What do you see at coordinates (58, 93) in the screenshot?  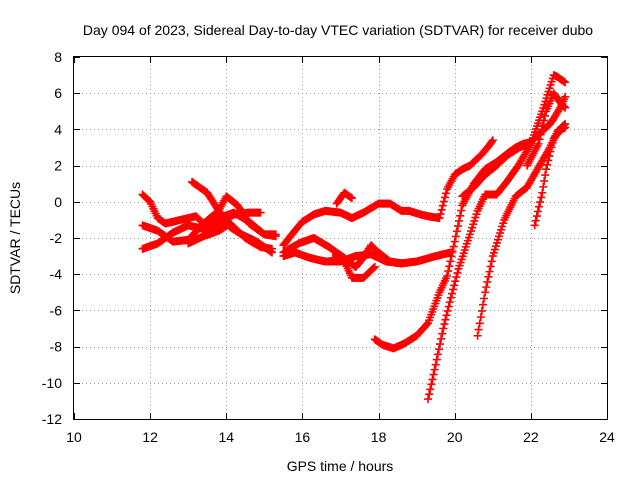 I see `y-tick-label: 6` at bounding box center [58, 93].